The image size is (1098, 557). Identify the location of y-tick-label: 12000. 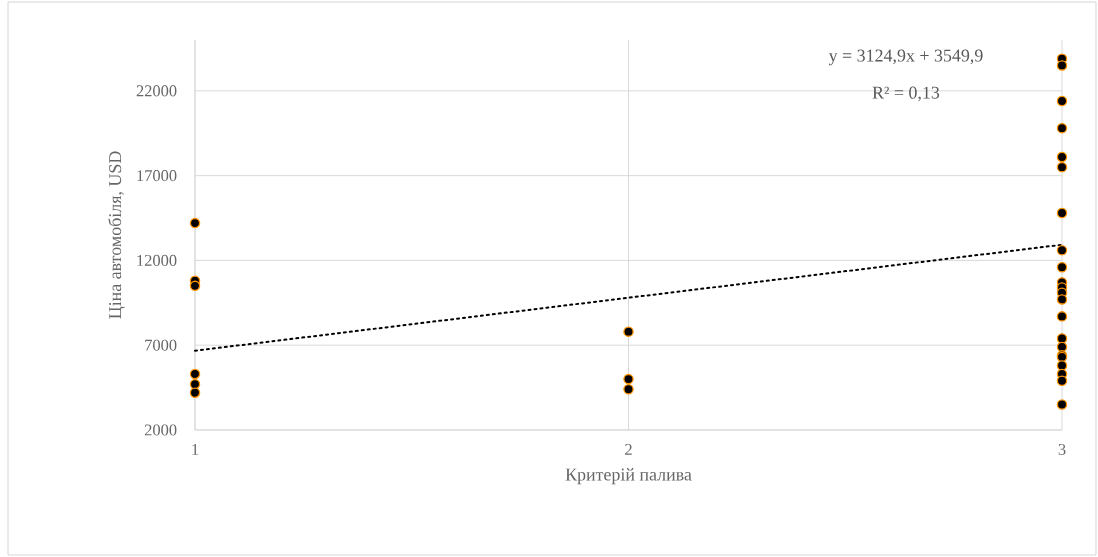
(157, 260).